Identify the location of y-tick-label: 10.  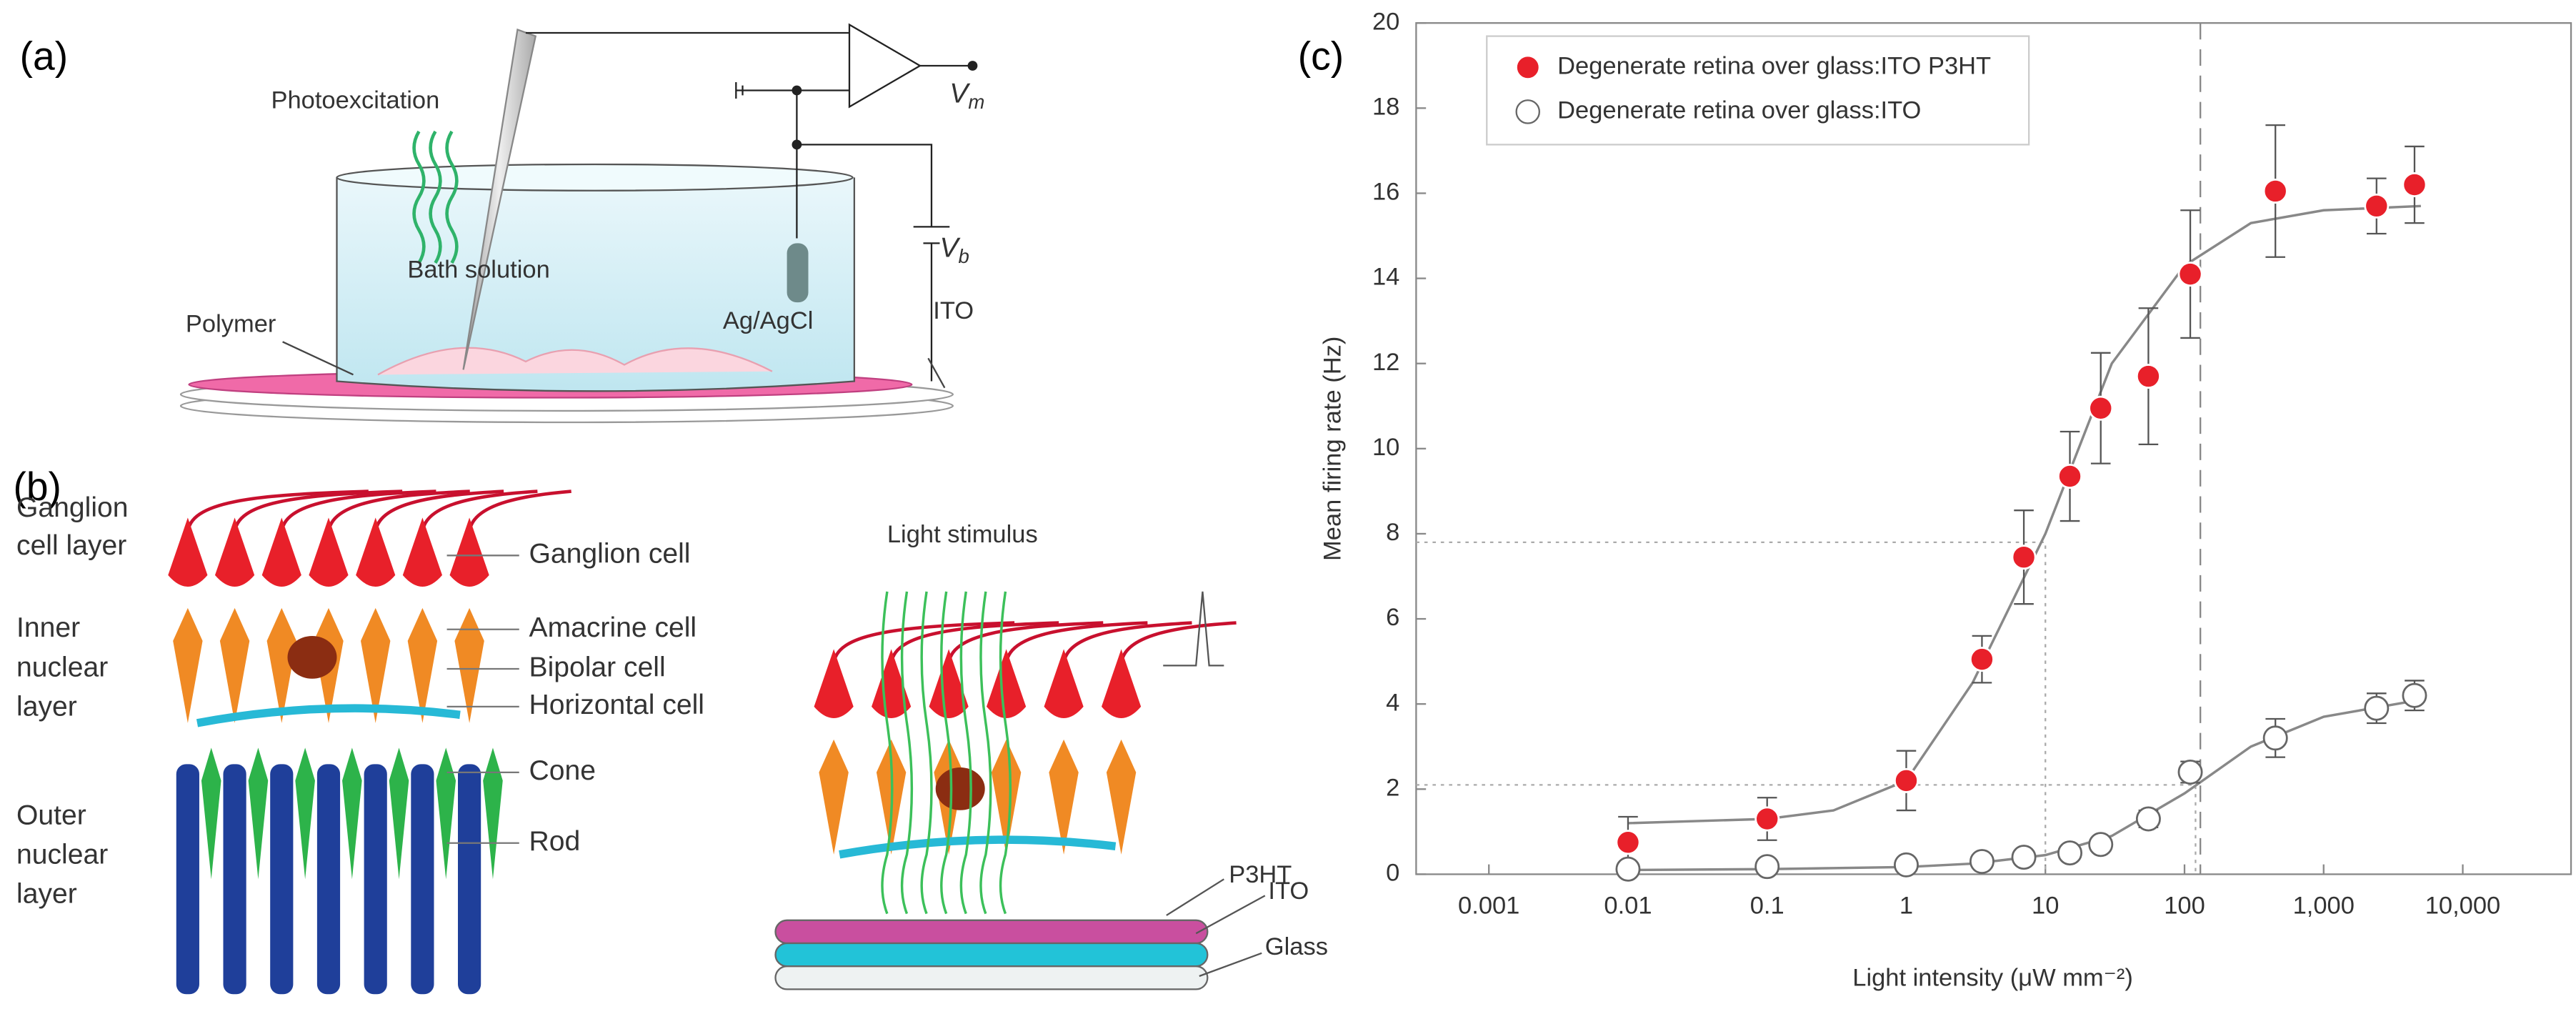
(1386, 448).